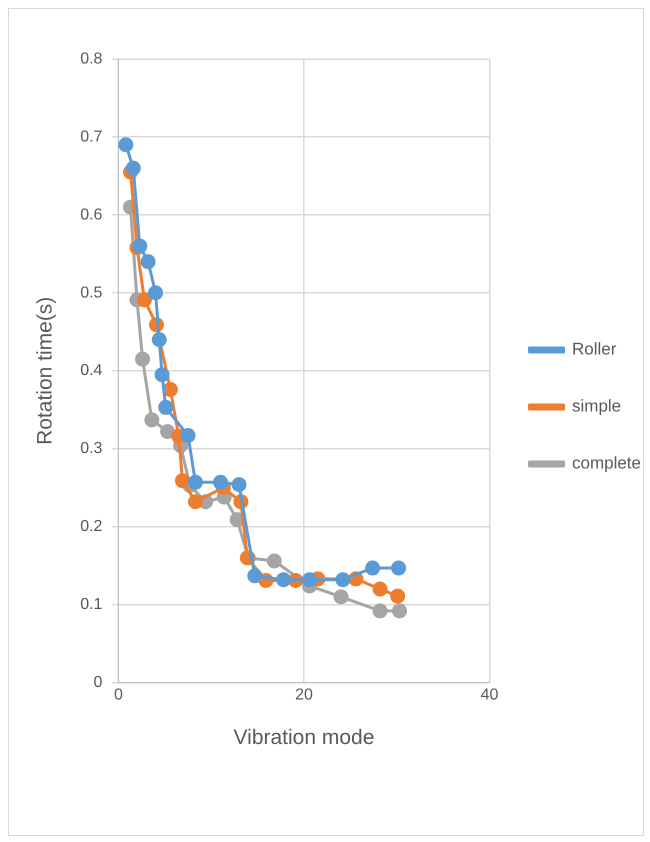 This screenshot has height=842, width=650. What do you see at coordinates (489, 695) in the screenshot?
I see `x-tick-label: 40` at bounding box center [489, 695].